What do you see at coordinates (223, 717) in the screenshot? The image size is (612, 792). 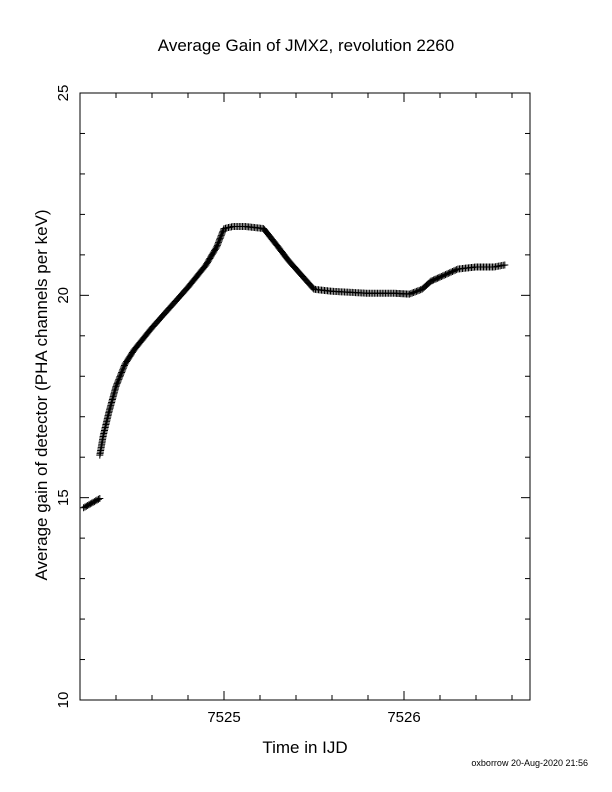 I see `x-tick-label: 7525` at bounding box center [223, 717].